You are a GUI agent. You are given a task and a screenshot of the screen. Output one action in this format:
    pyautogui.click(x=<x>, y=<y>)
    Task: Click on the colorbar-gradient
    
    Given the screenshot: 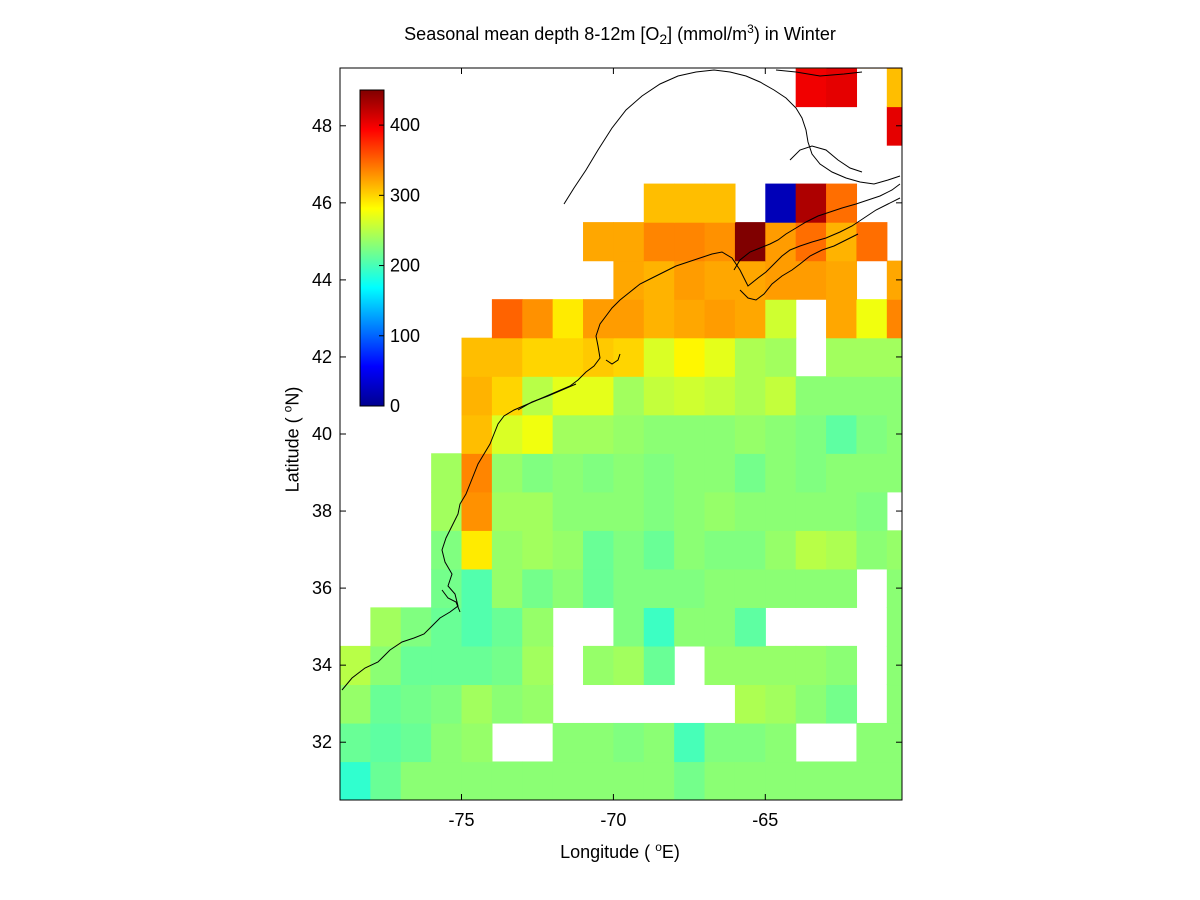 What is the action you would take?
    pyautogui.click(x=372, y=248)
    